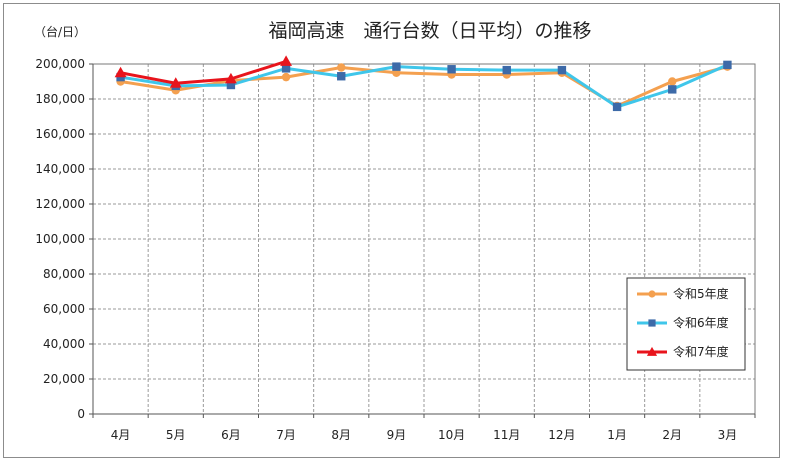 Image resolution: width=785 pixels, height=463 pixels. I want to click on legend-item: 令和7年度, so click(683, 351).